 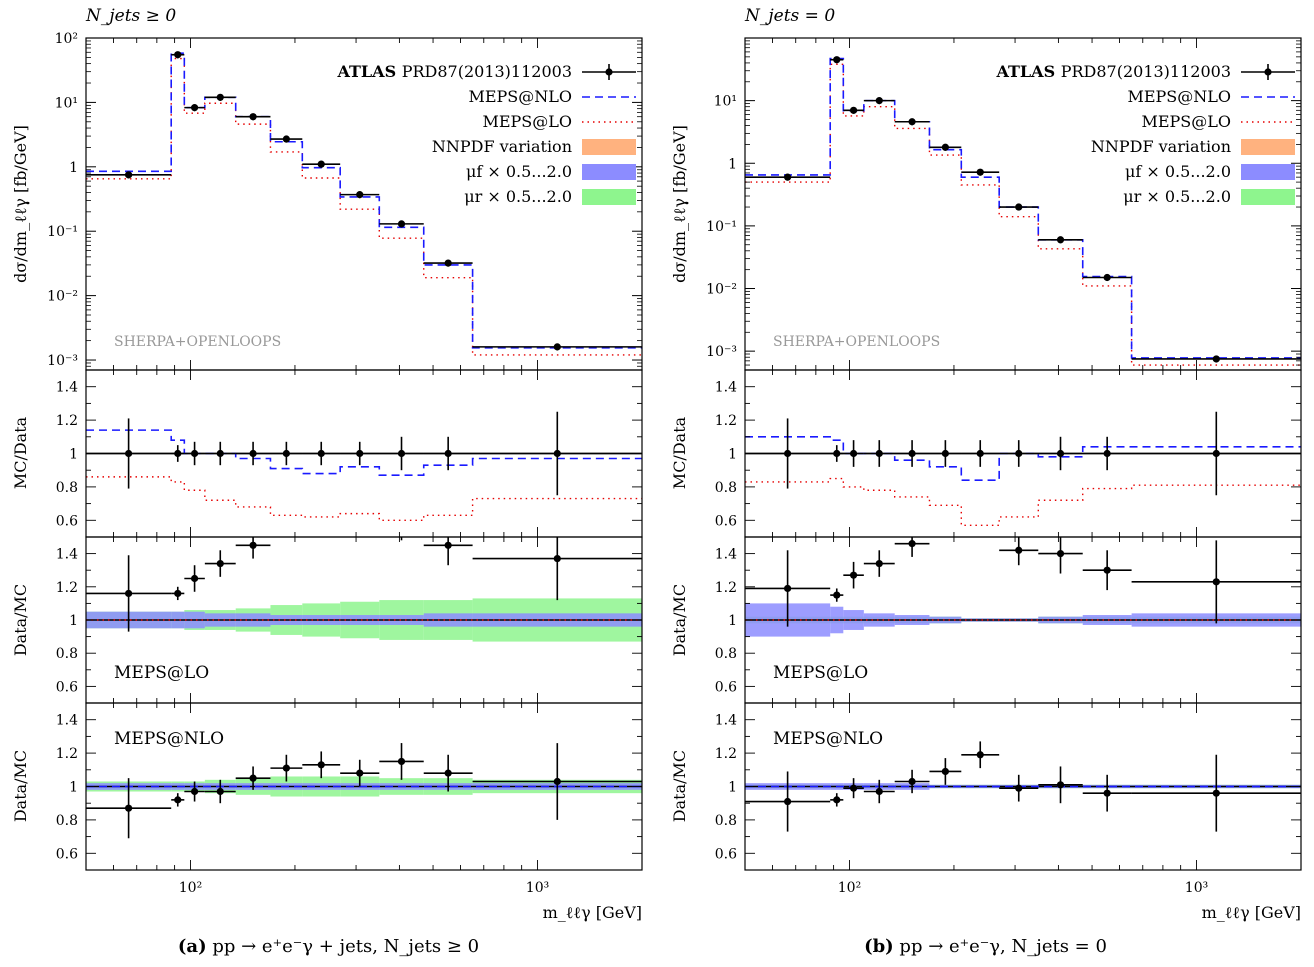 I want to click on ratio-label-meps-nlo: MEPS@NLO, so click(x=828, y=739).